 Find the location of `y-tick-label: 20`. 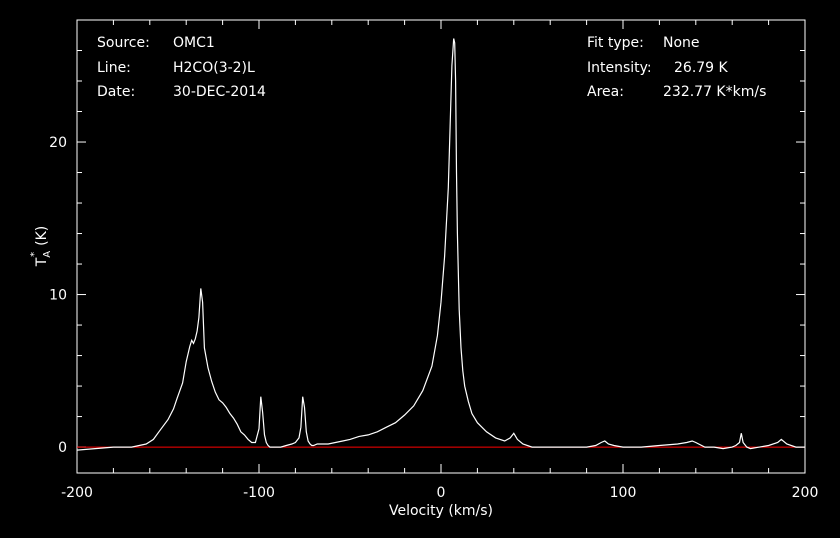

y-tick-label: 20 is located at coordinates (58, 143).